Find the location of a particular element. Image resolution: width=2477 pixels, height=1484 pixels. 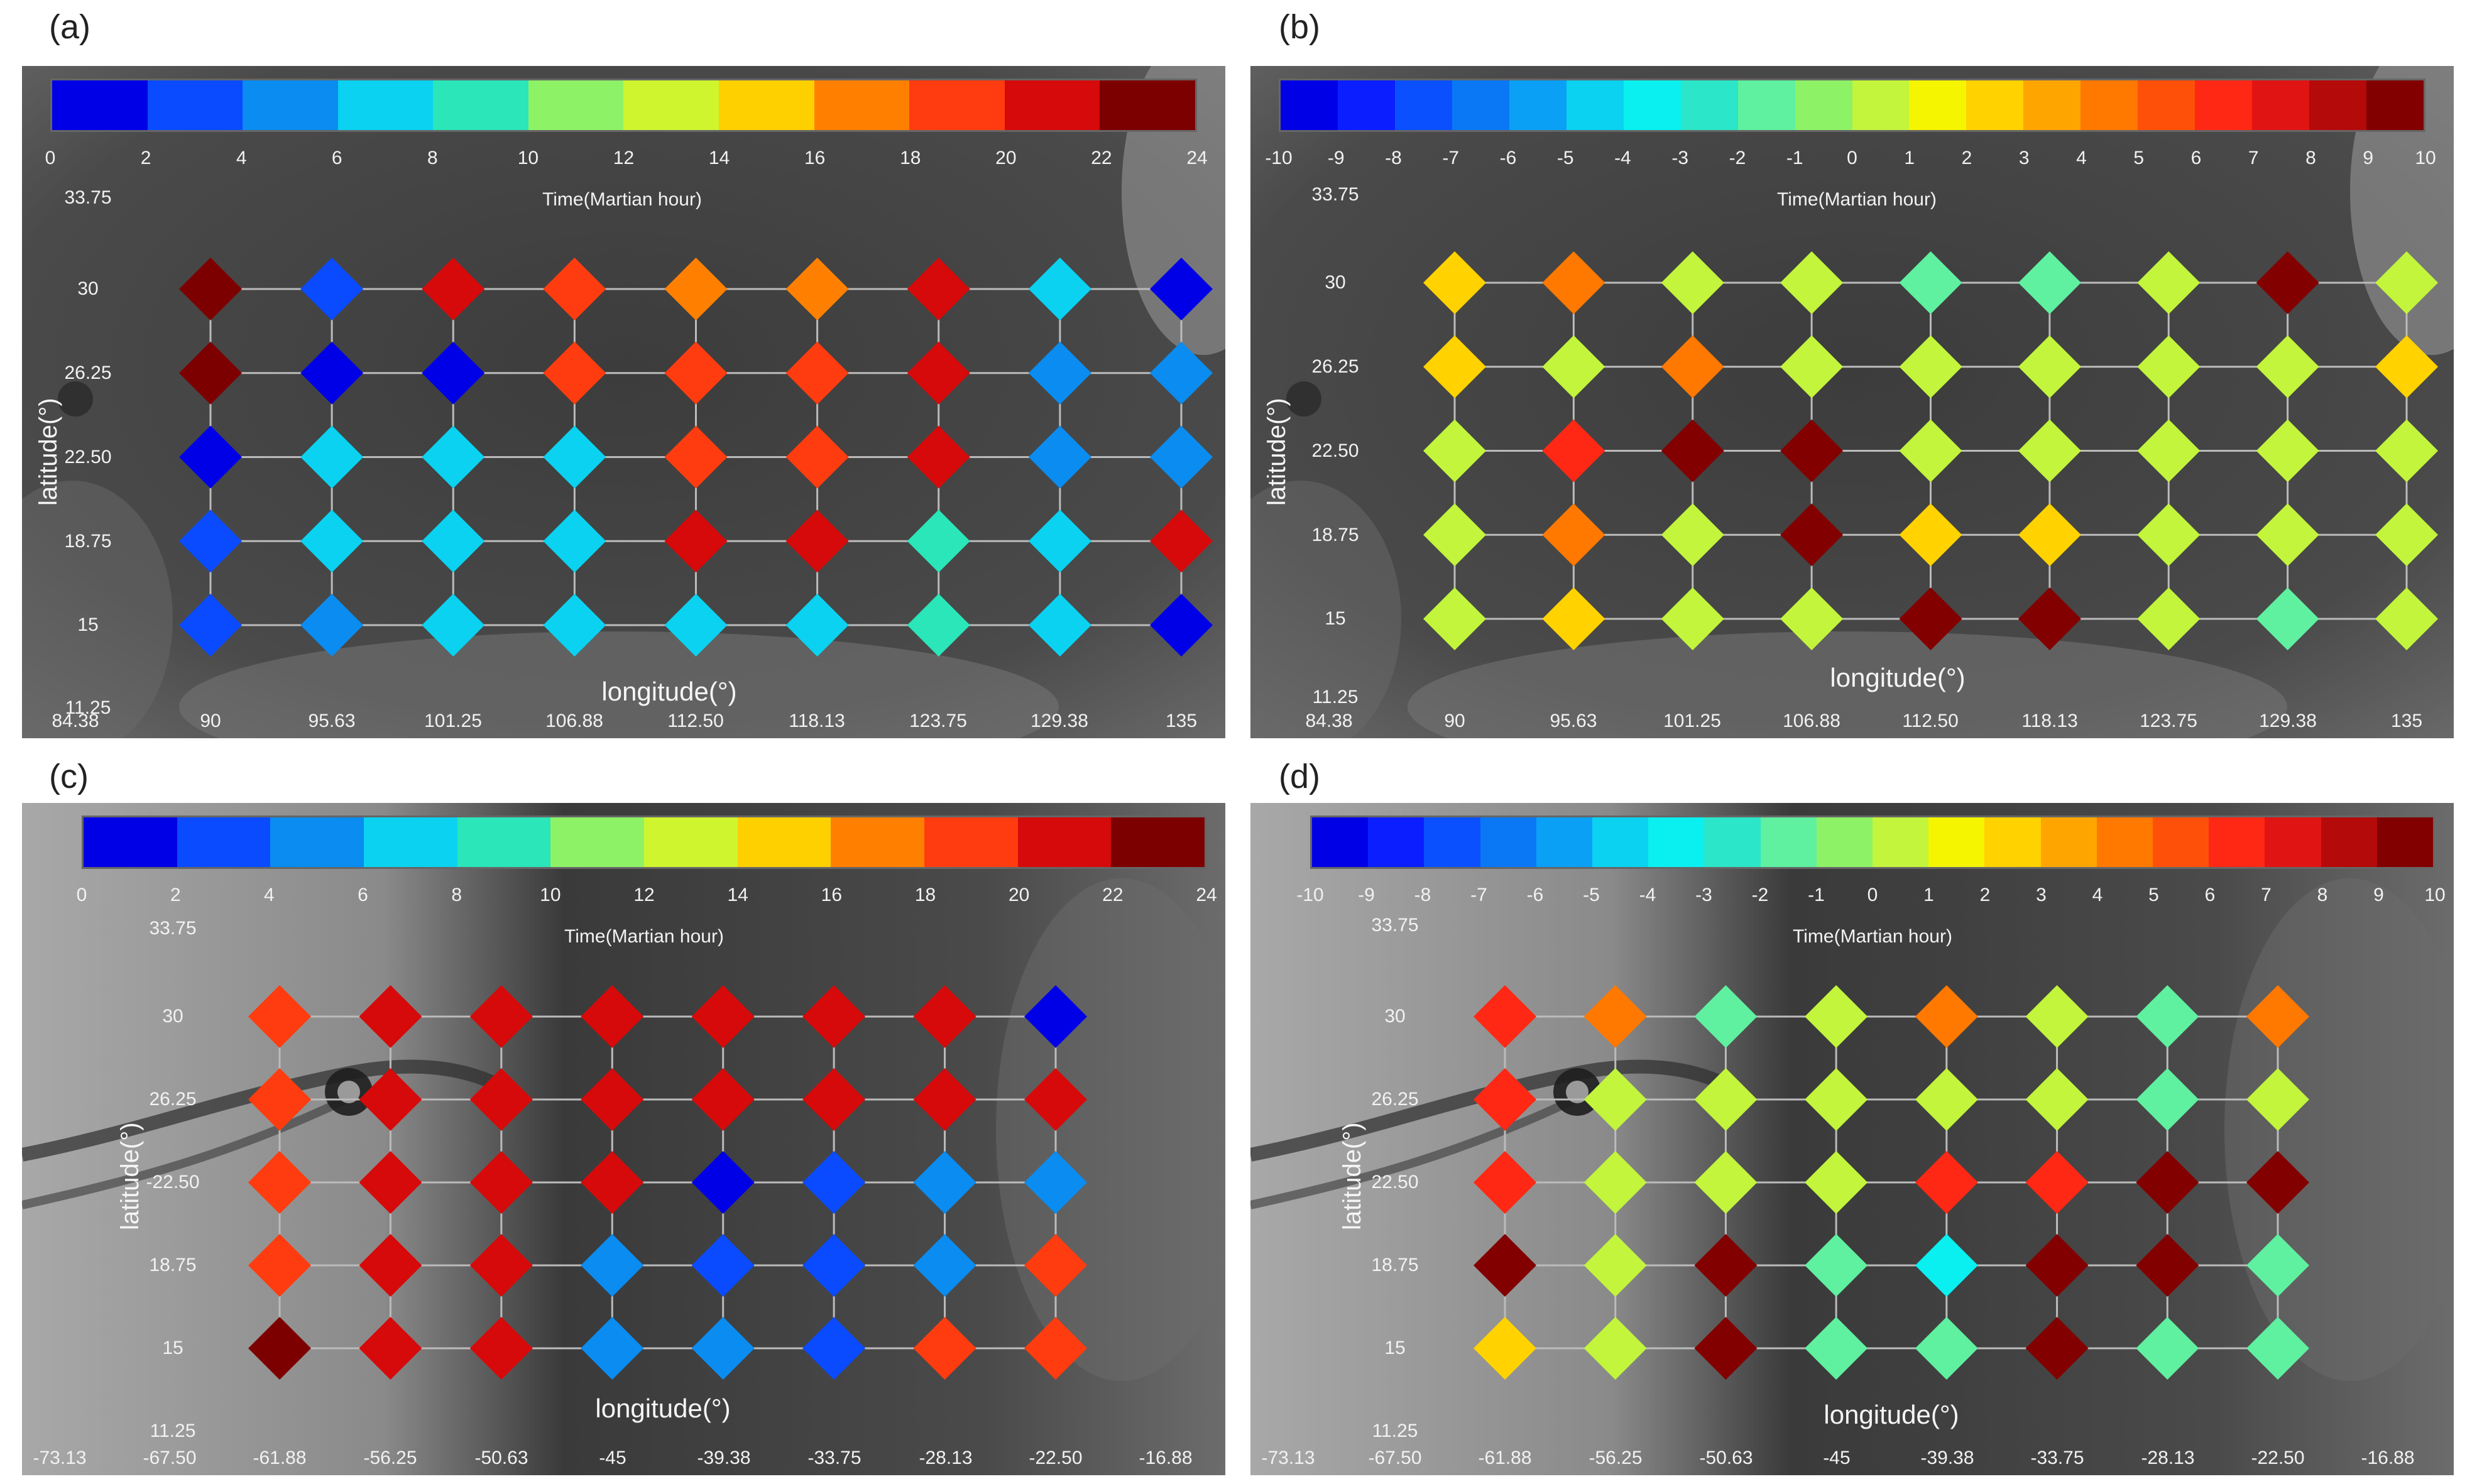

colorbar-tick-label: -1 is located at coordinates (1794, 158).